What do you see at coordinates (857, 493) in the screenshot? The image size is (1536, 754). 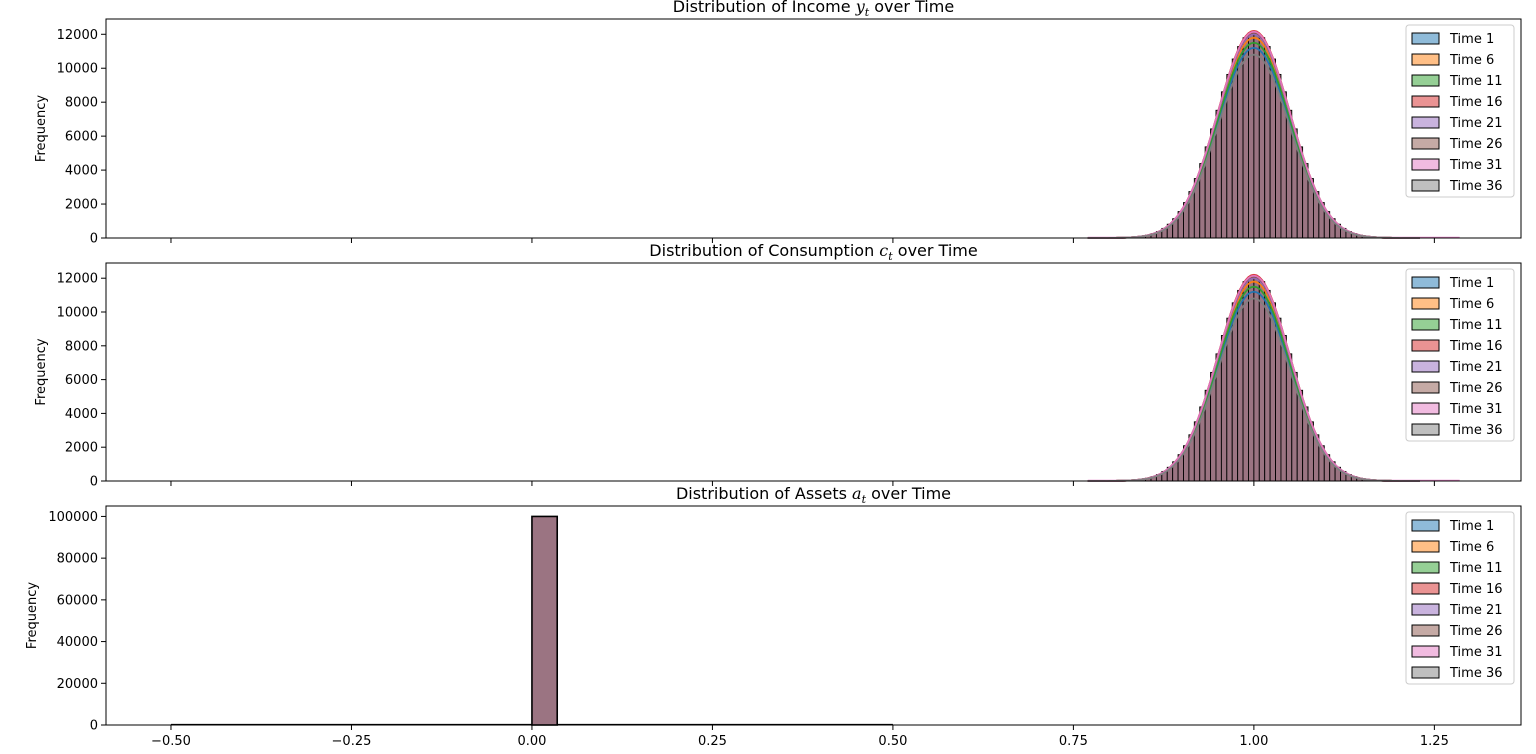 I see `title-variable: a` at bounding box center [857, 493].